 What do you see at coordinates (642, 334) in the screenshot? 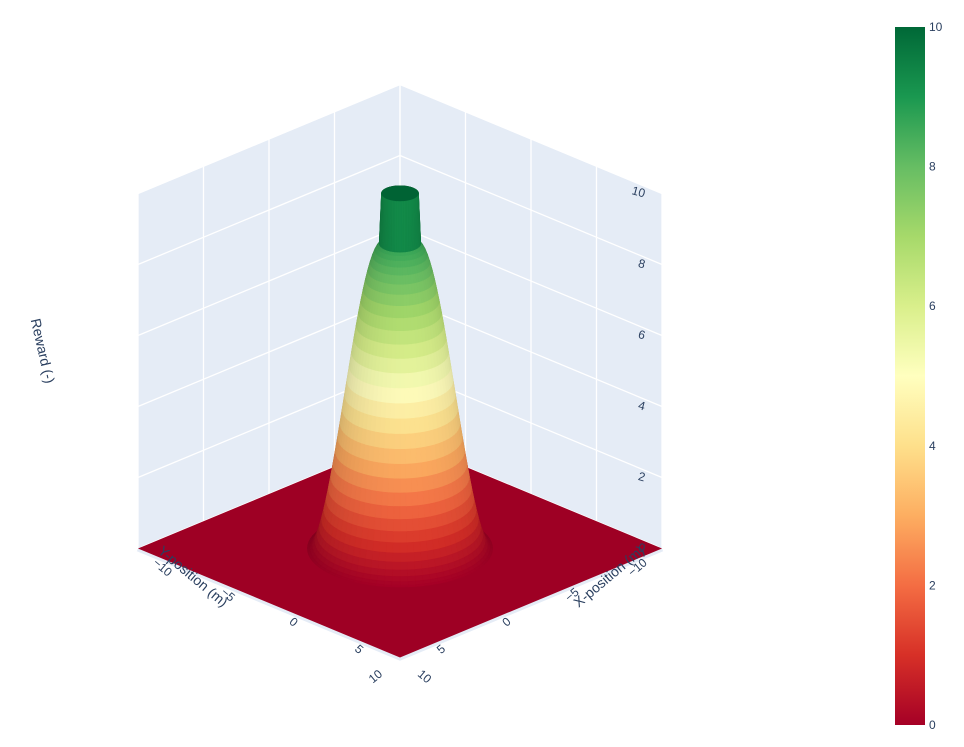
I see `z-tick-label: 6` at bounding box center [642, 334].